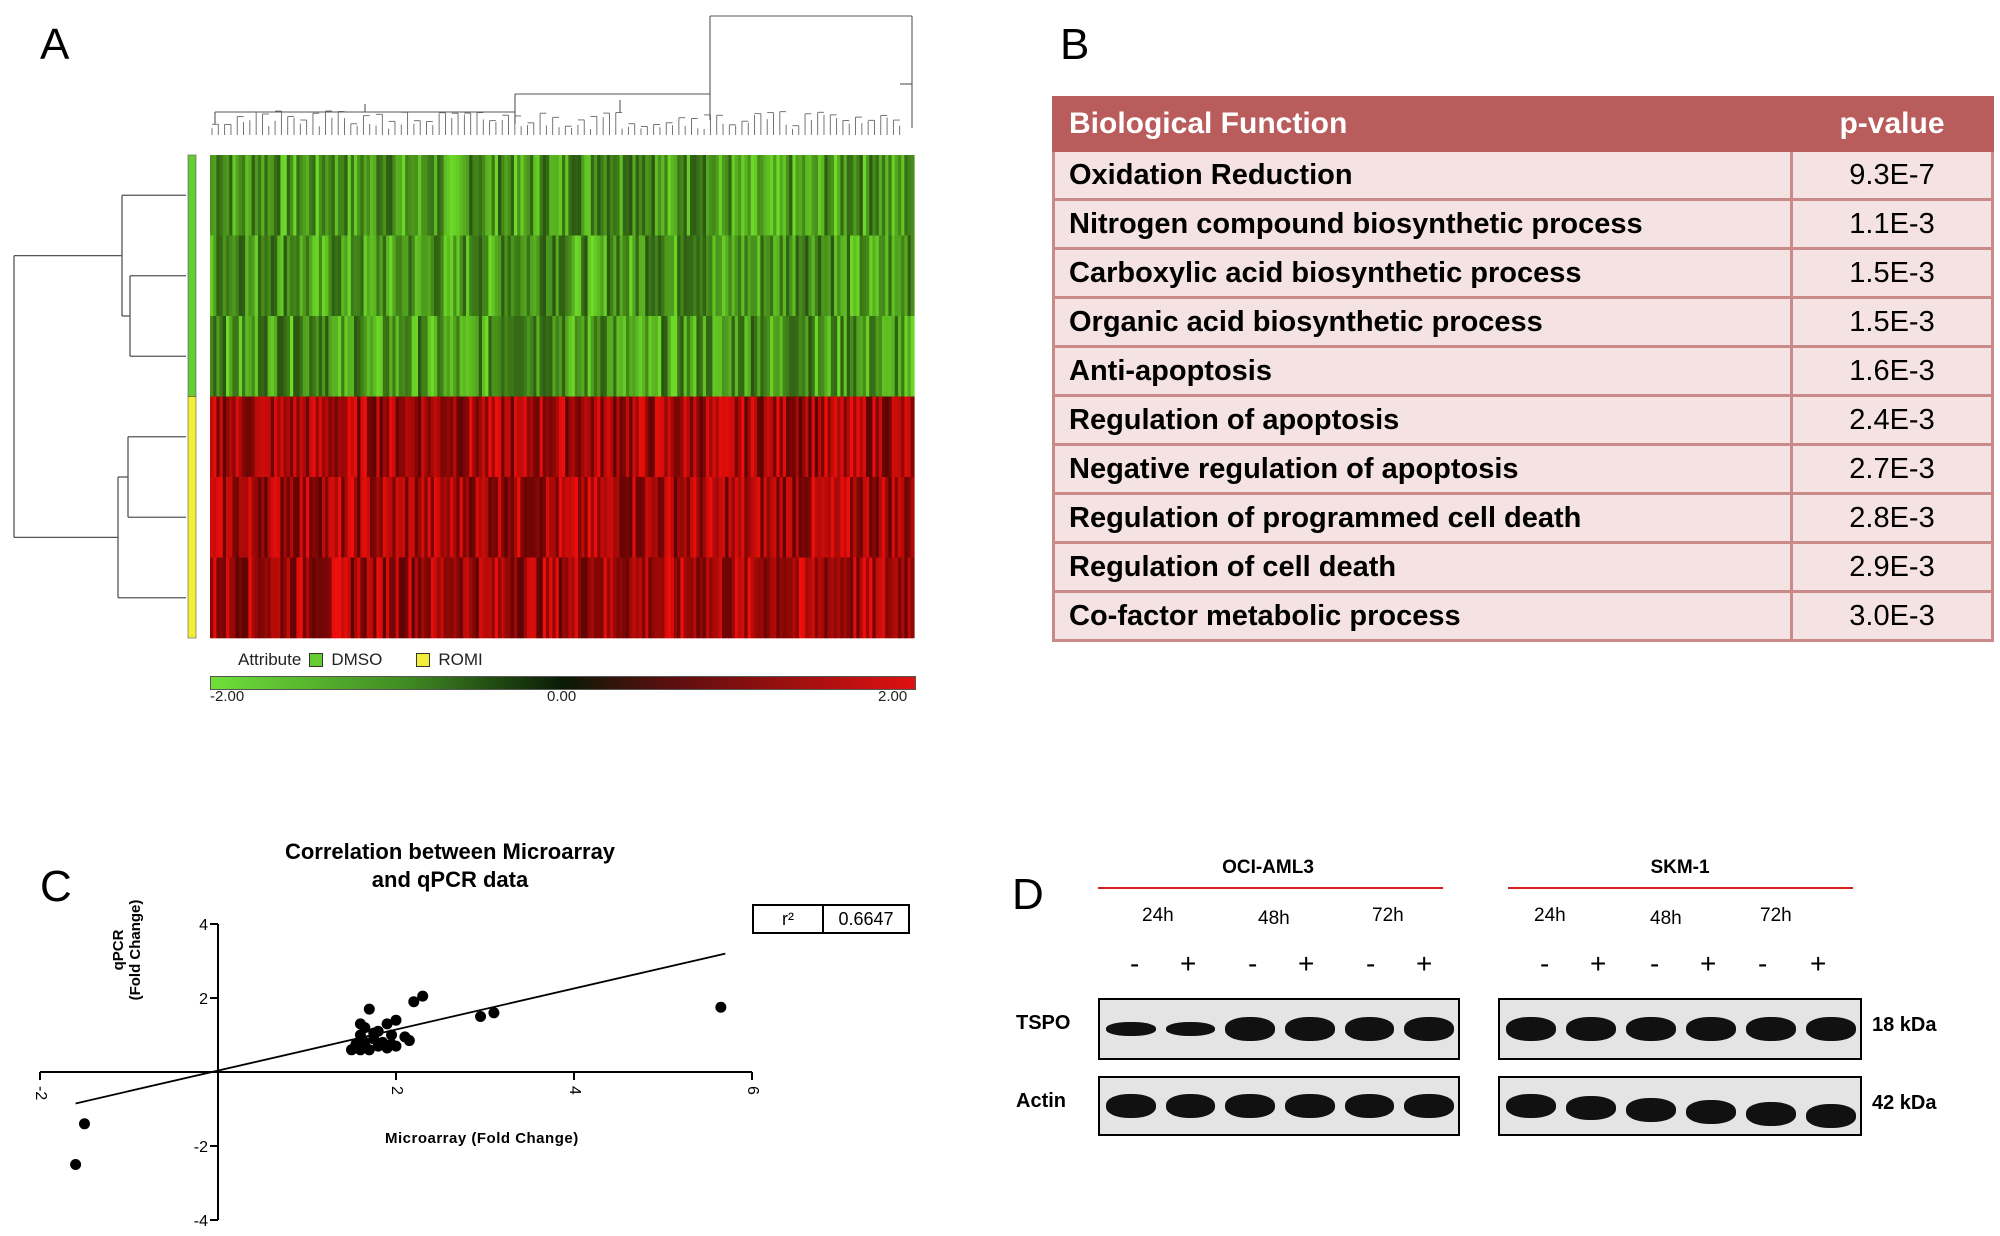 The height and width of the screenshot is (1236, 2000). Describe the element at coordinates (1388, 915) in the screenshot. I see `time-label: 72h` at that location.